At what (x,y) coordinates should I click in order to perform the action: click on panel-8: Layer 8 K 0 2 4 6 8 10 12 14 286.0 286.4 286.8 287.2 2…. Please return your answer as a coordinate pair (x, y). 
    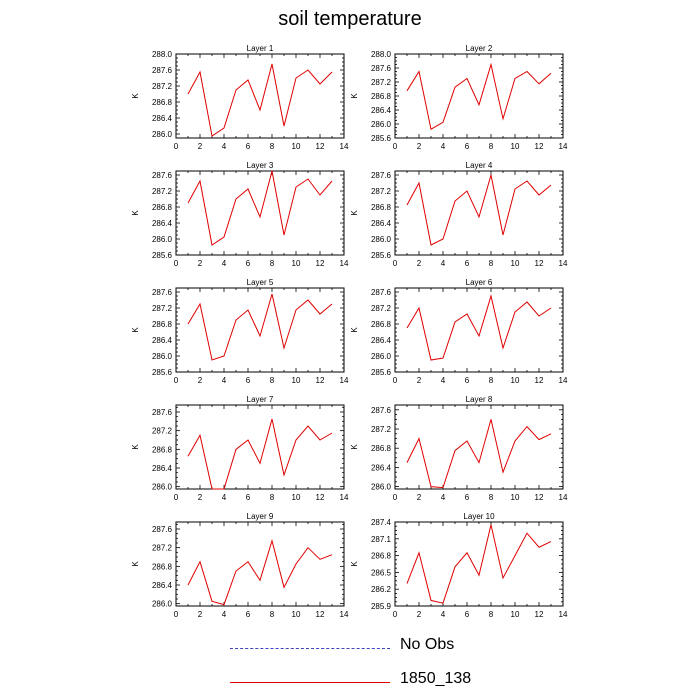
    Looking at the image, I should click on (459, 448).